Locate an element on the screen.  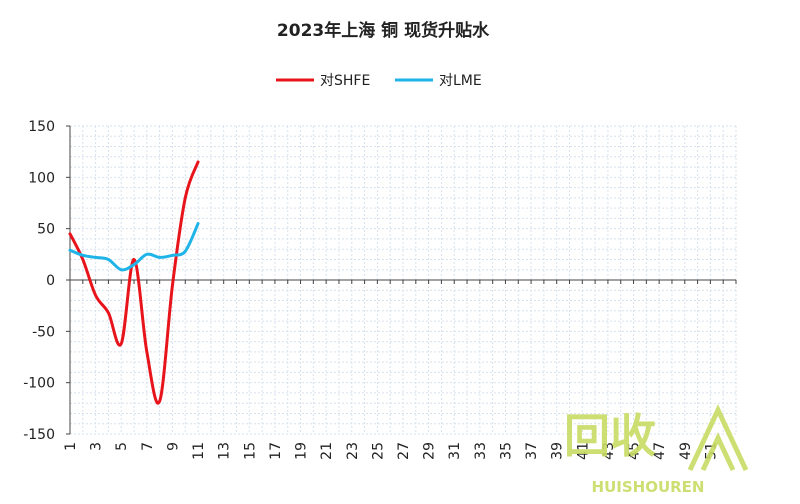
legend-label: 对LME is located at coordinates (460, 81).